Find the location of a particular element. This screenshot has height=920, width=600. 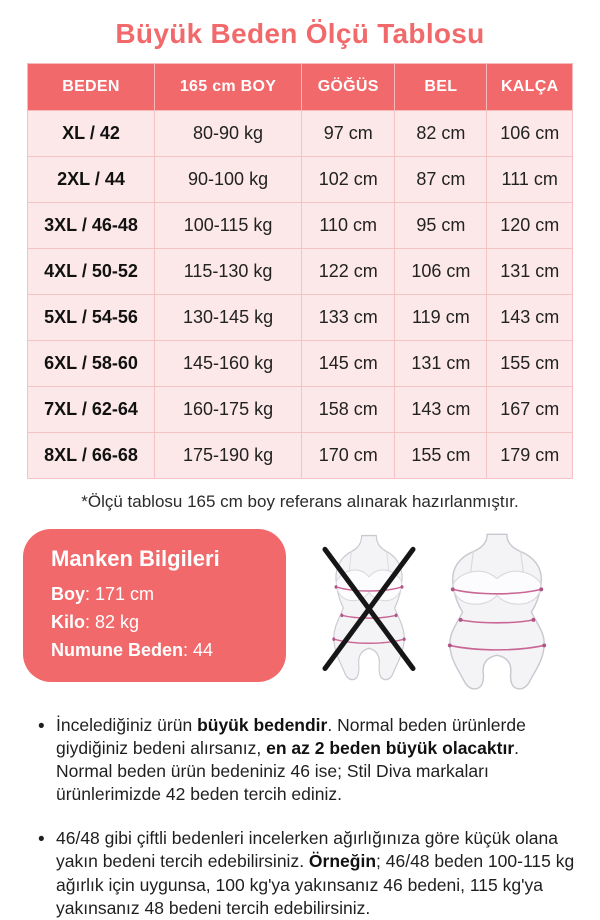

weight-cell: 175-190 kg is located at coordinates (228, 455).